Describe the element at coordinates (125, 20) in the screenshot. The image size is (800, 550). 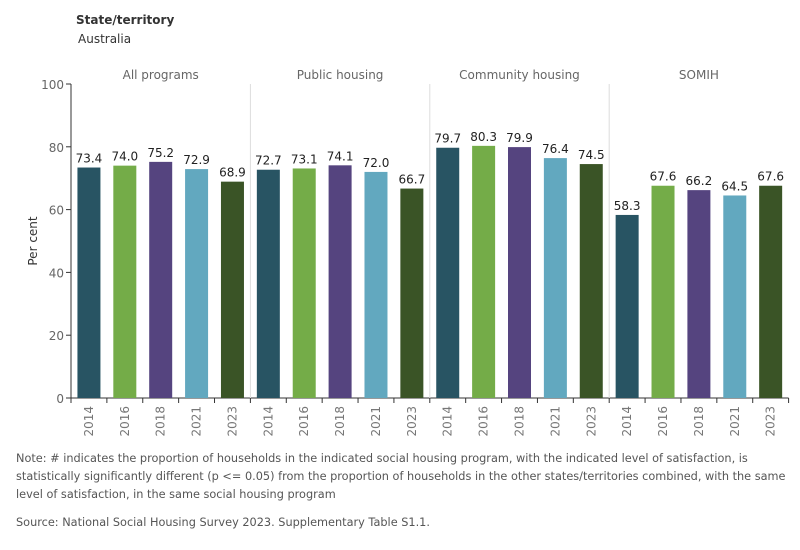
I see `filter-label: State/territory` at that location.